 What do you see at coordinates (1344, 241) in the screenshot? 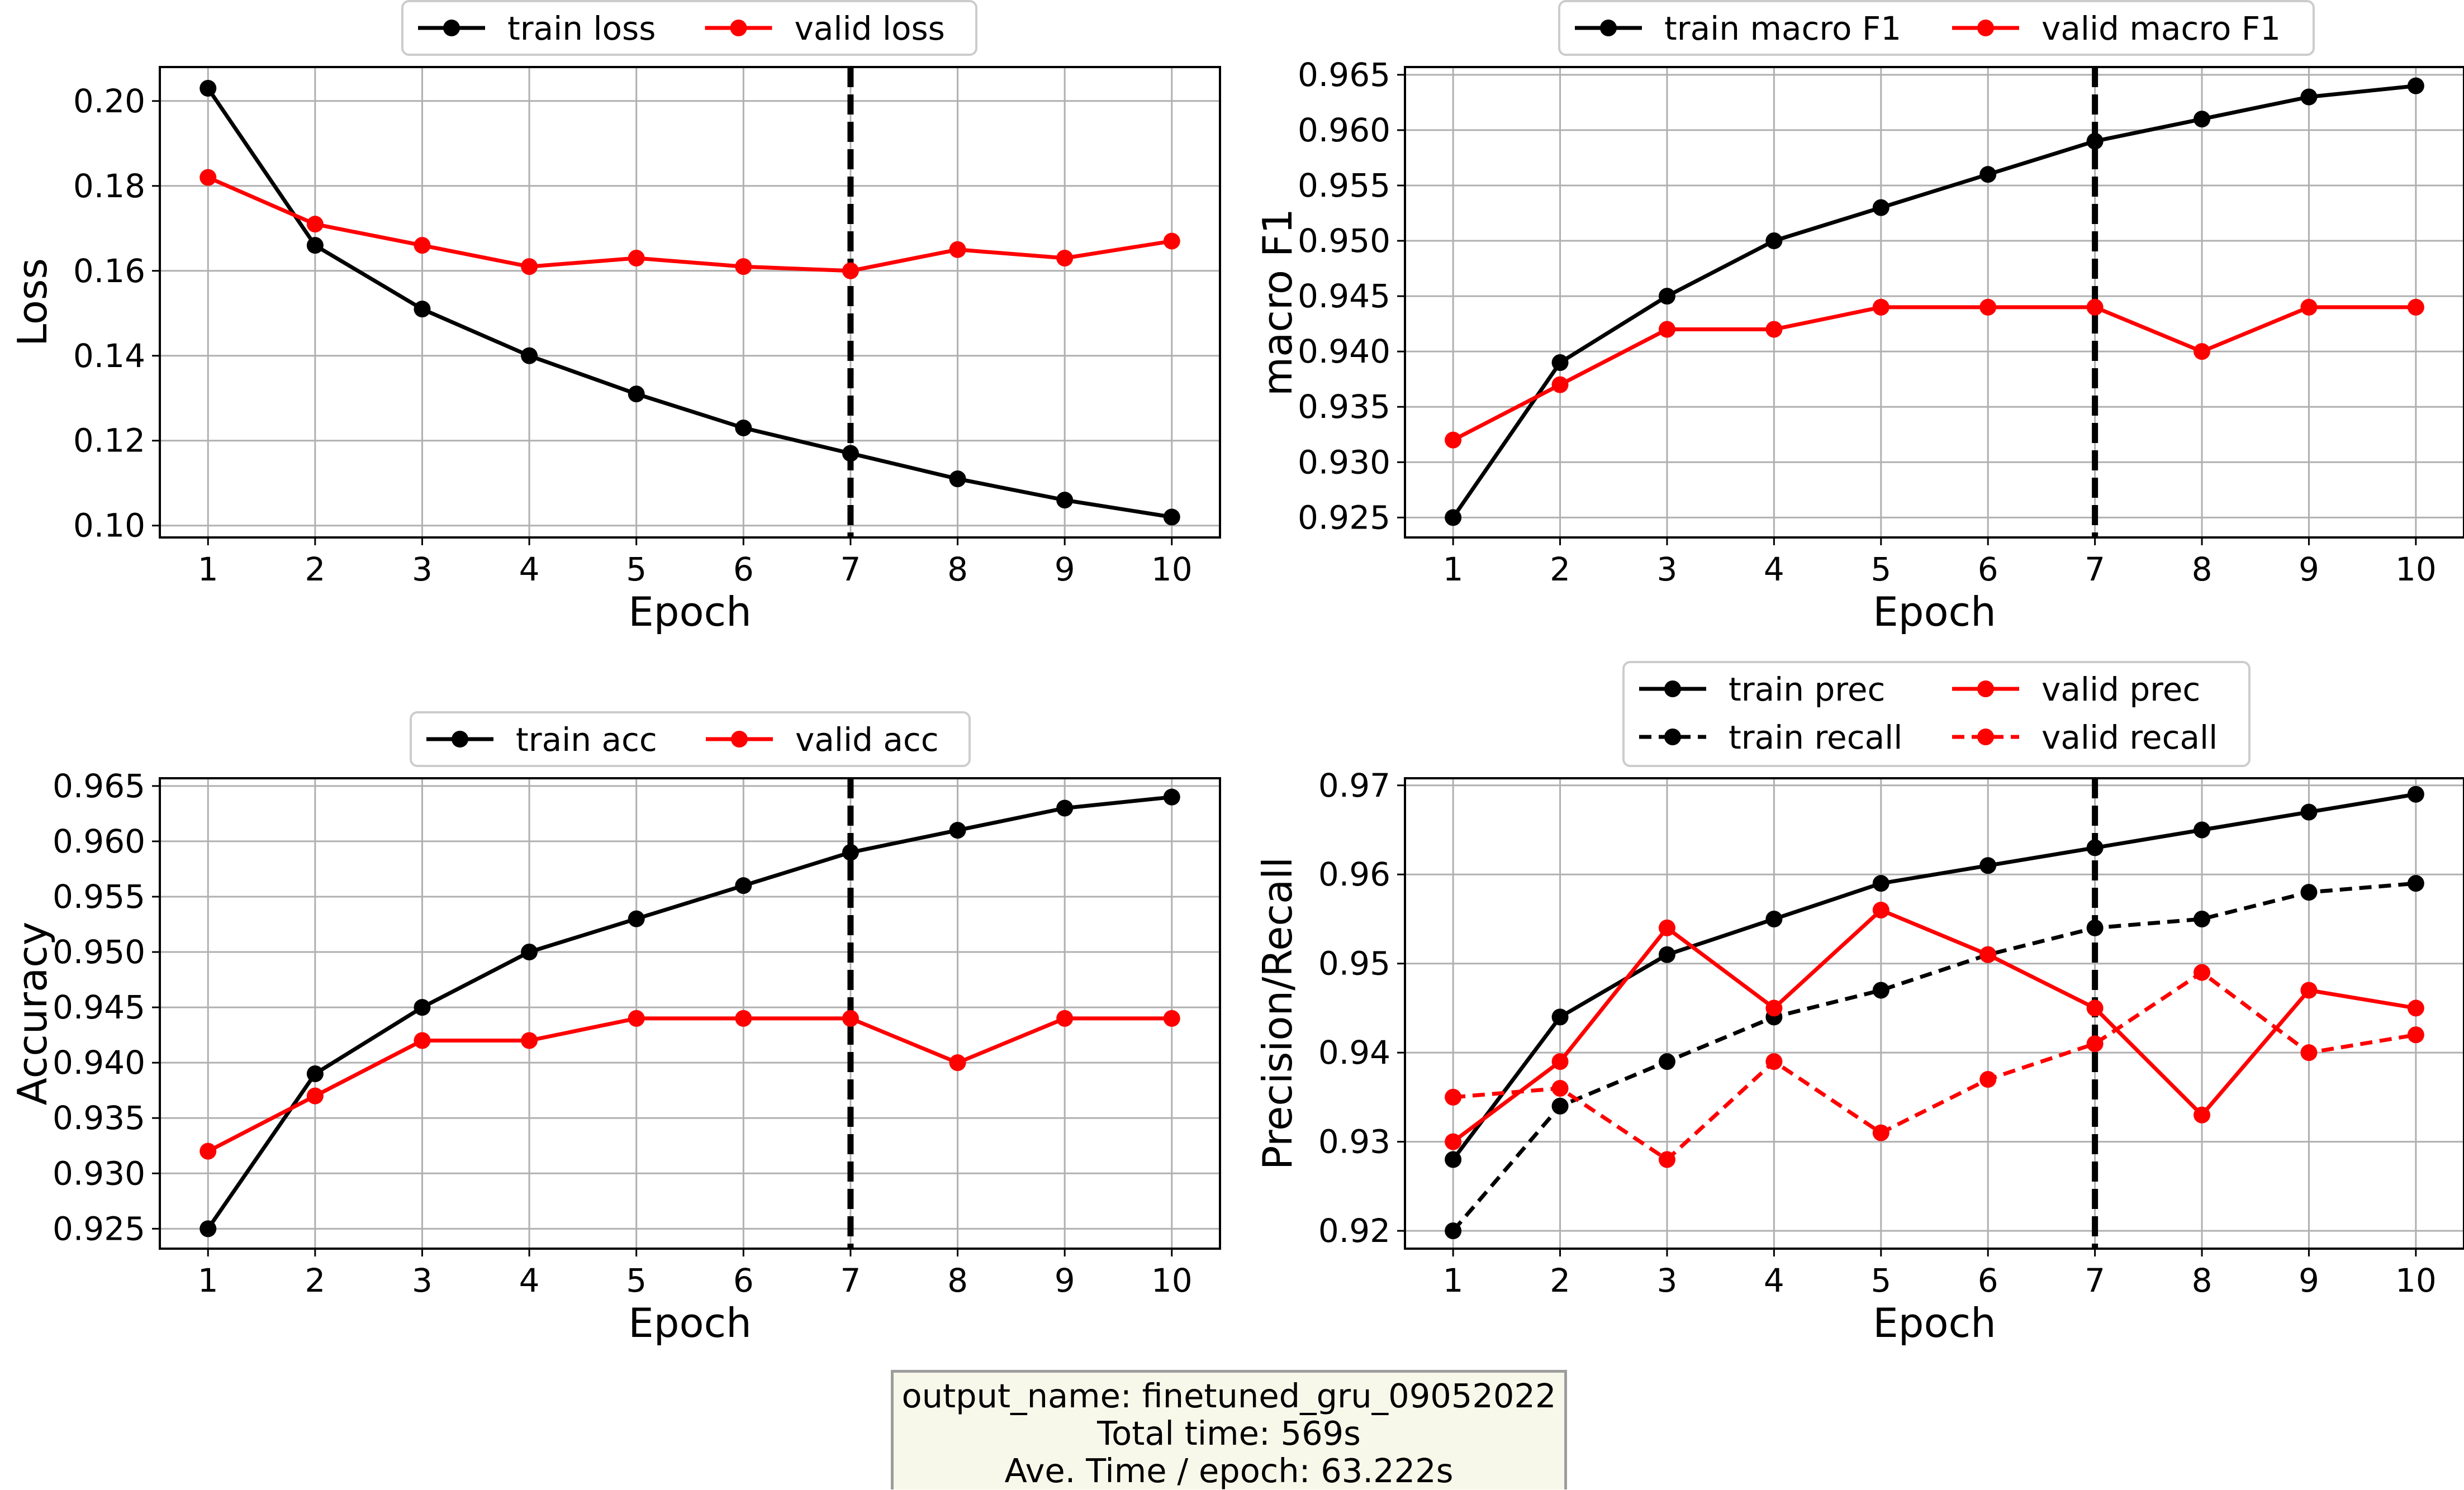
I see `y-tick-label: 0.950` at bounding box center [1344, 241].